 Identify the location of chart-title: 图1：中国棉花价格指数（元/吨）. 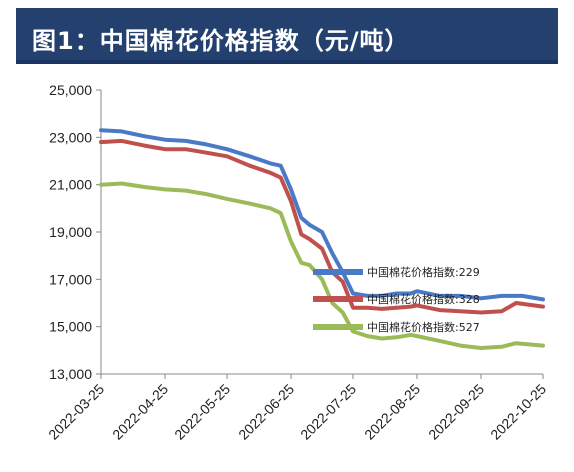
(221, 41).